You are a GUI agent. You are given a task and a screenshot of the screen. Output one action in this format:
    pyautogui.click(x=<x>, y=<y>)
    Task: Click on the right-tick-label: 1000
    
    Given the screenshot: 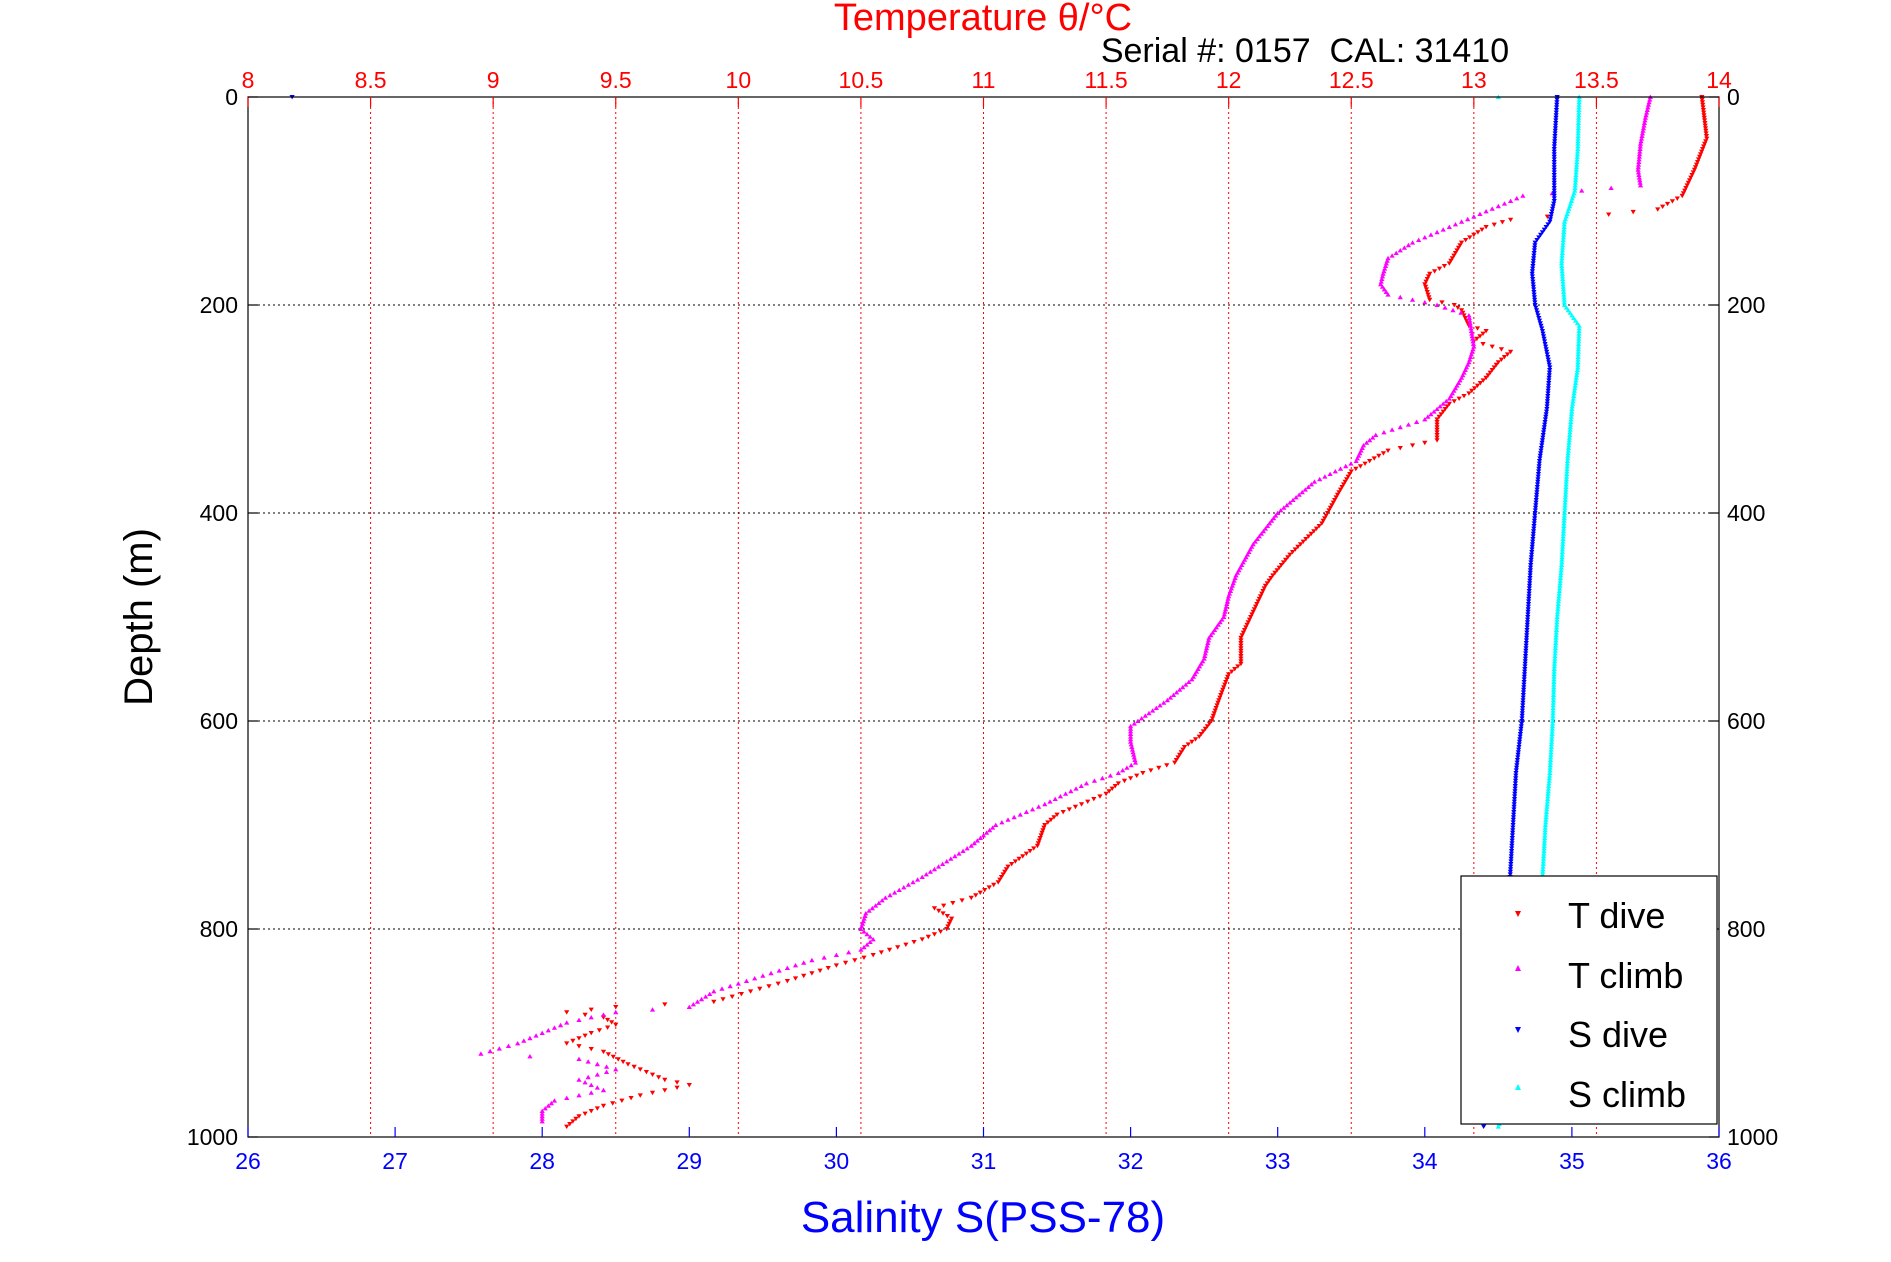 What is the action you would take?
    pyautogui.click(x=1752, y=1137)
    